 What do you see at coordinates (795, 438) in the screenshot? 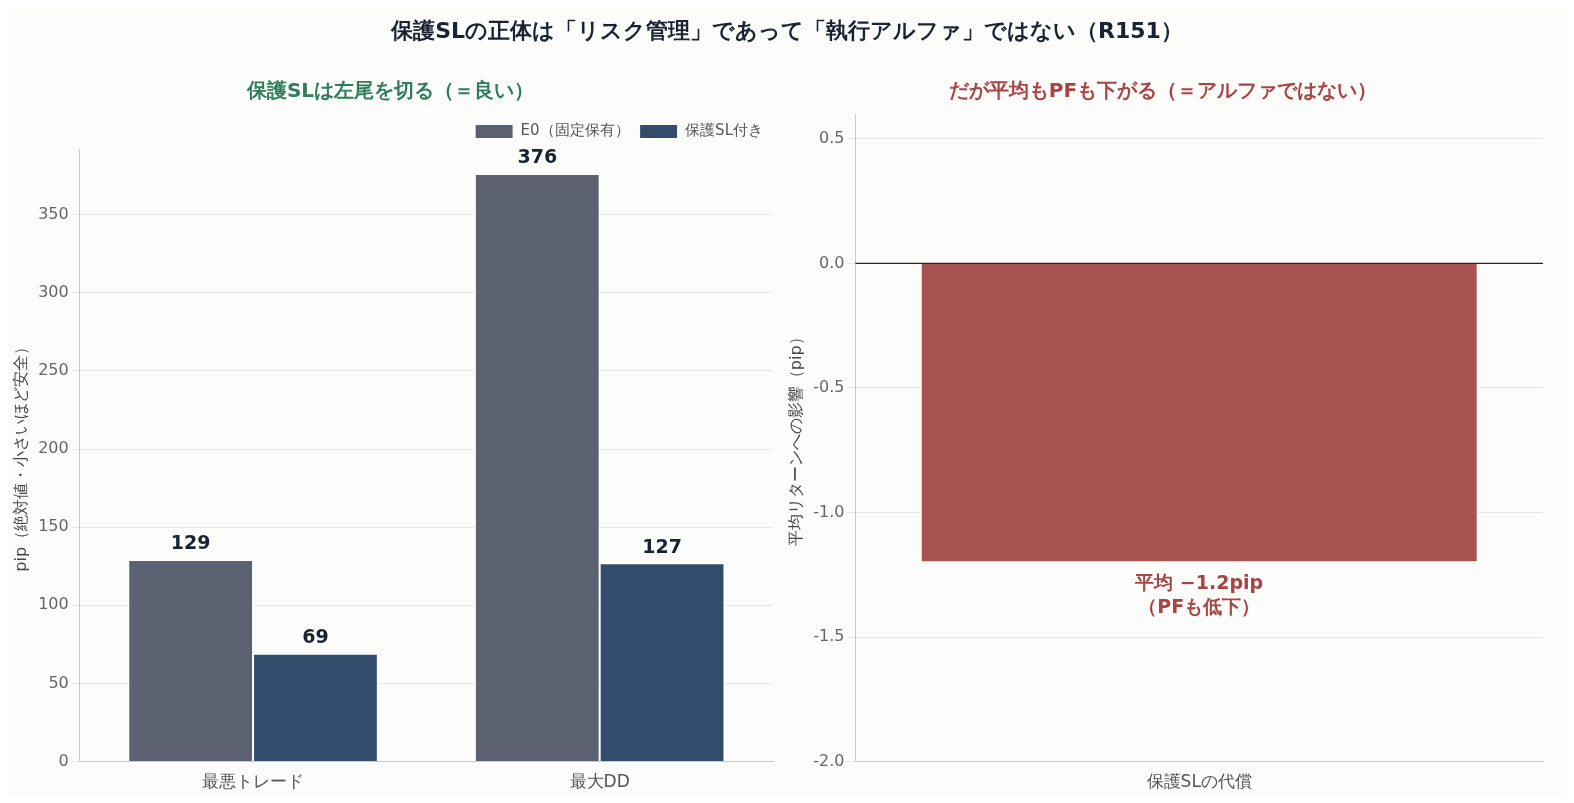
I see `y-axis-title: 平均リターンへの影響（pip）` at bounding box center [795, 438].